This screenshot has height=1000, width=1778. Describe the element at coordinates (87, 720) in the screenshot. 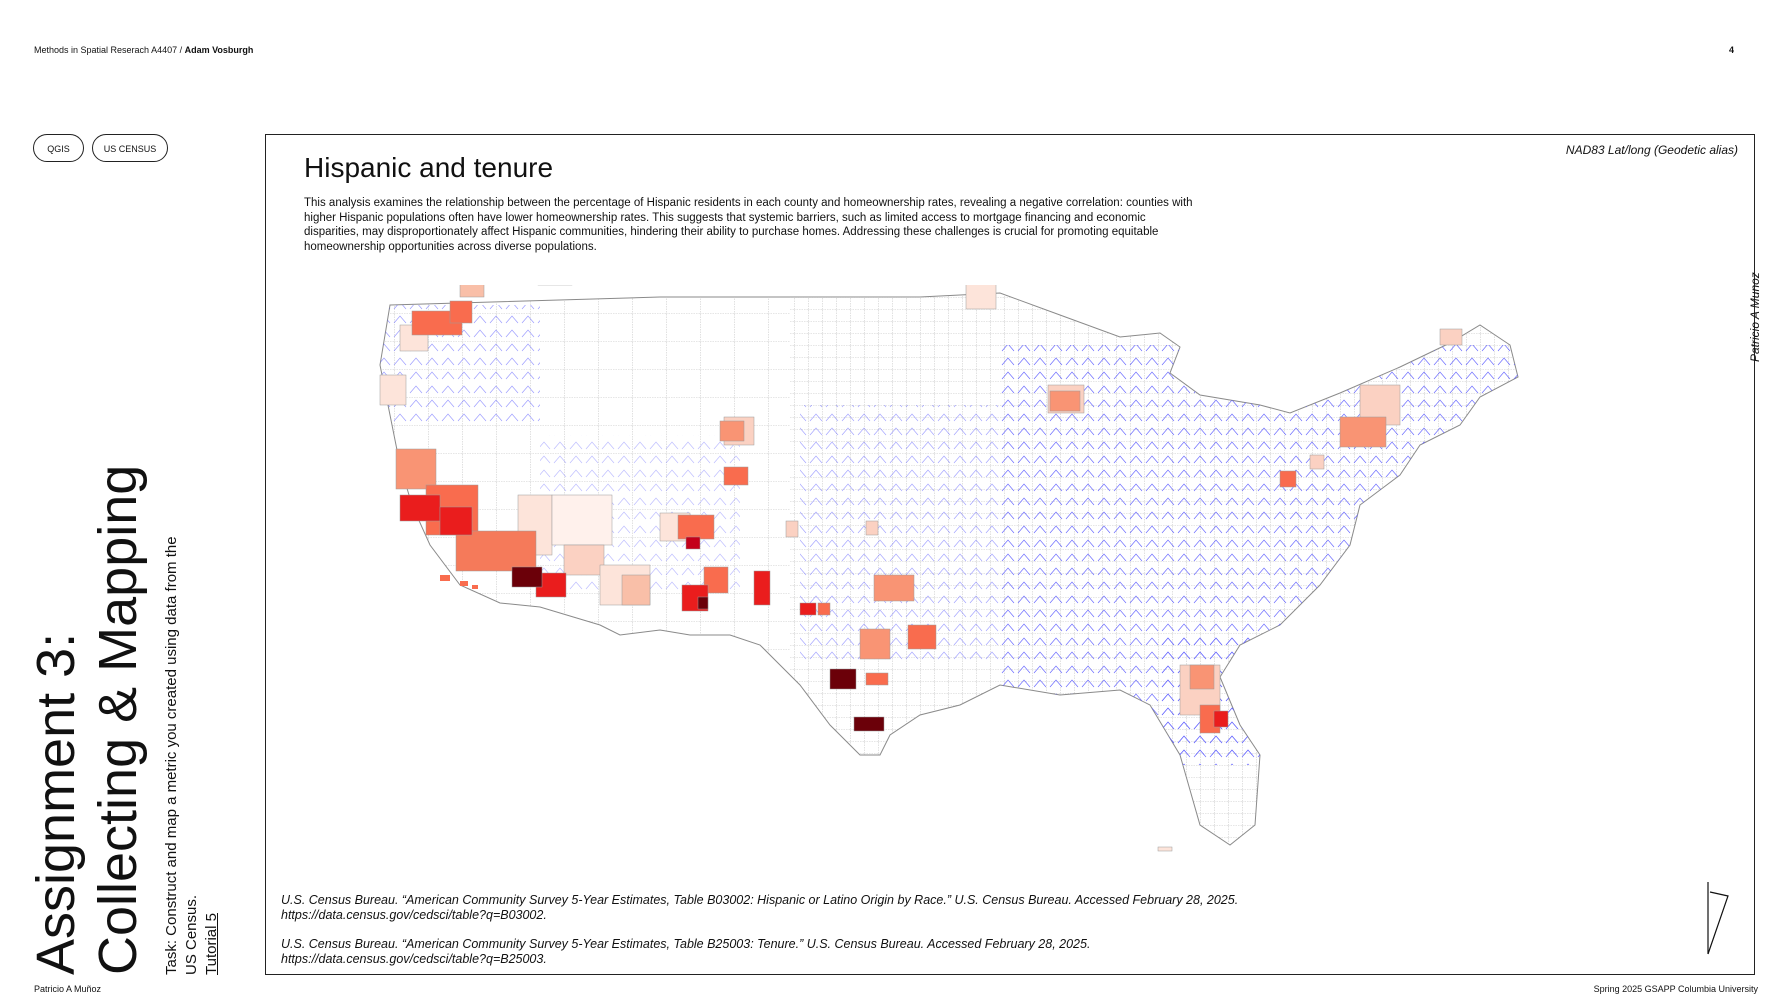

I see `assignment-title: Assignment 3: Collecting & Mapping` at that location.